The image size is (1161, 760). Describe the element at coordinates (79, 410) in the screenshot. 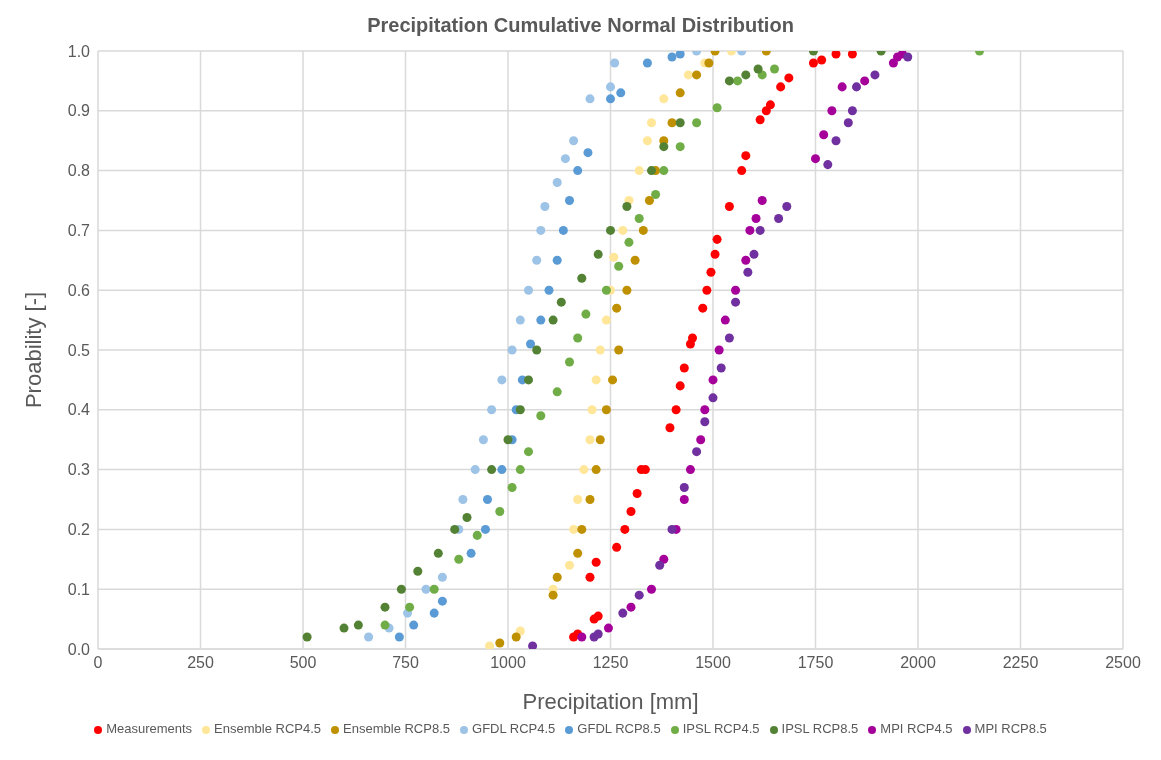

I see `y-tick-label: 0.4` at that location.